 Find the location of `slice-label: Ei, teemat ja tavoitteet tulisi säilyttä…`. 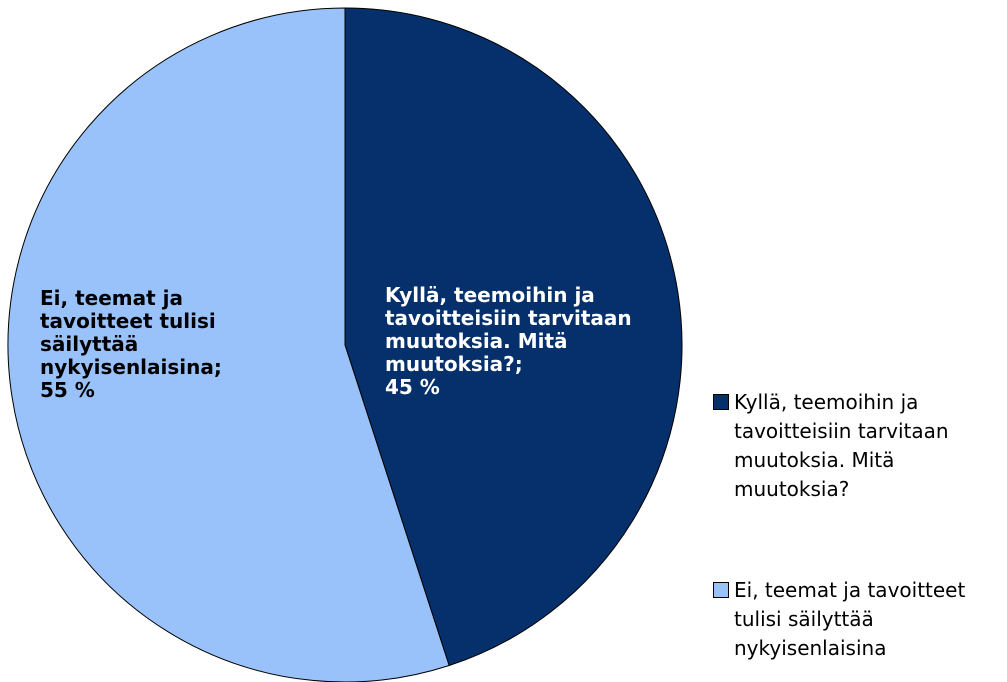

slice-label: Ei, teemat ja tavoitteet tulisi säilyttä… is located at coordinates (165, 344).